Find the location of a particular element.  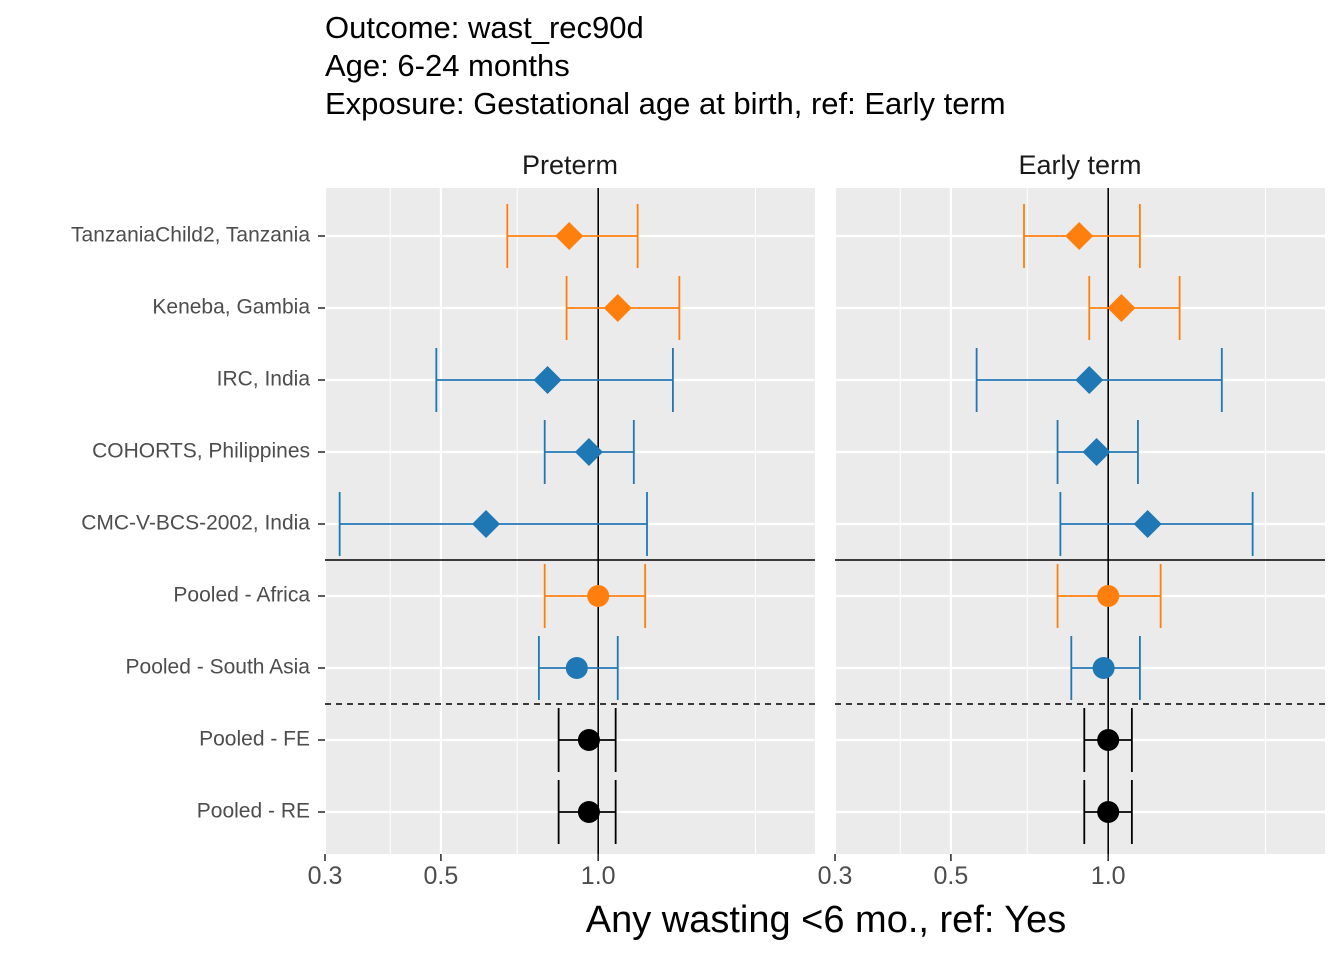

y-tick-label: Keneba, Gambia is located at coordinates (231, 307).